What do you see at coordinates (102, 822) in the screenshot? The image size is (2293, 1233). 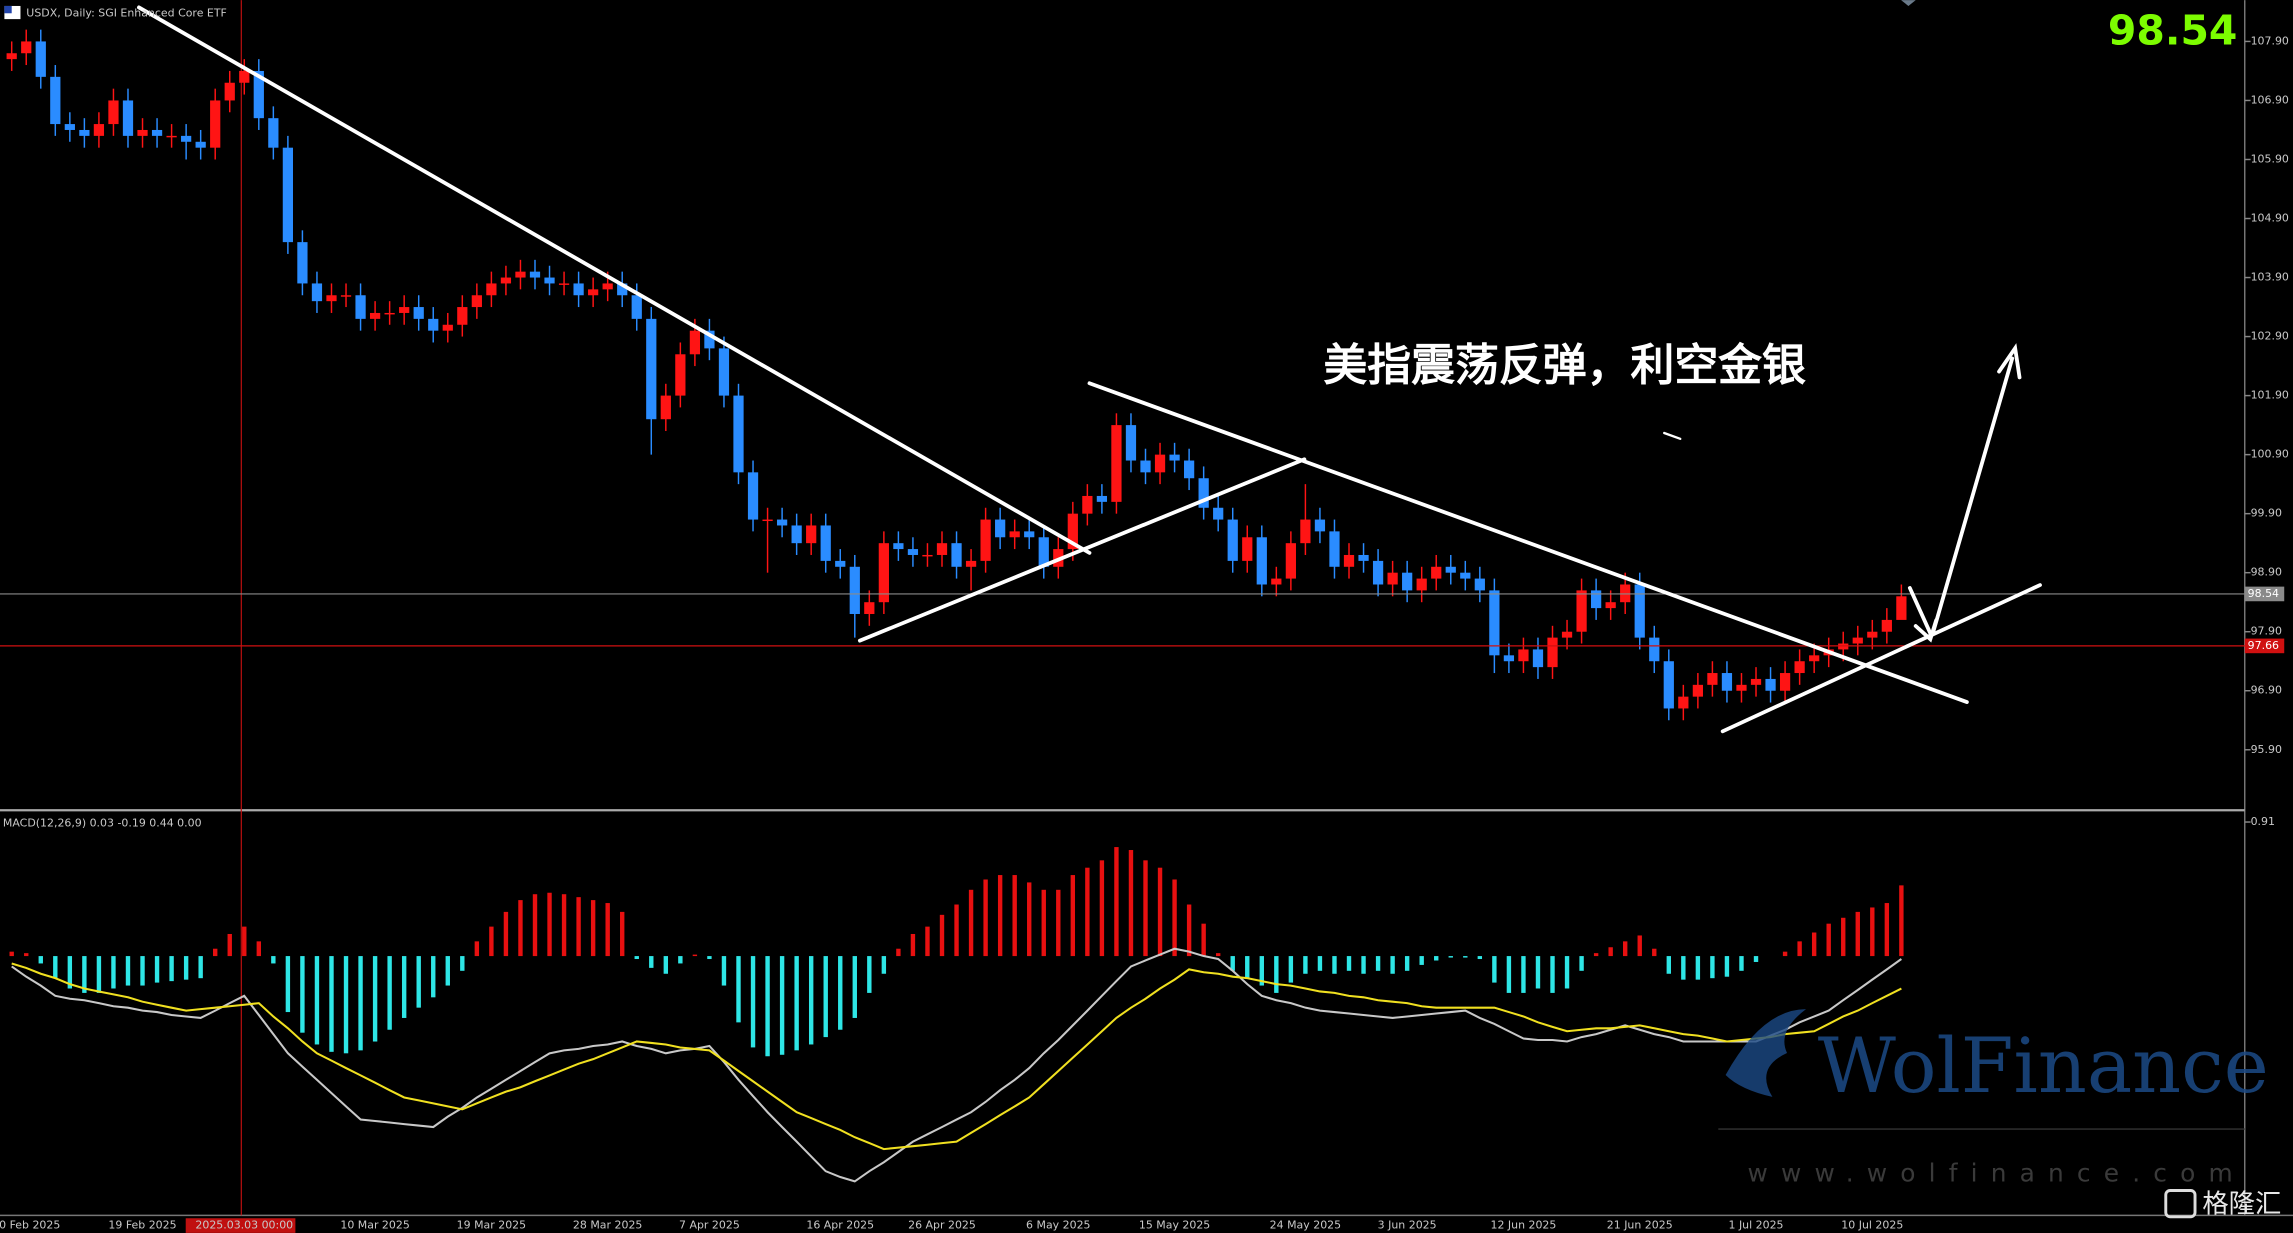 I see `indicator-title: MACD(12,26,9) 0.03 -0.19 0.44 0.00` at bounding box center [102, 822].